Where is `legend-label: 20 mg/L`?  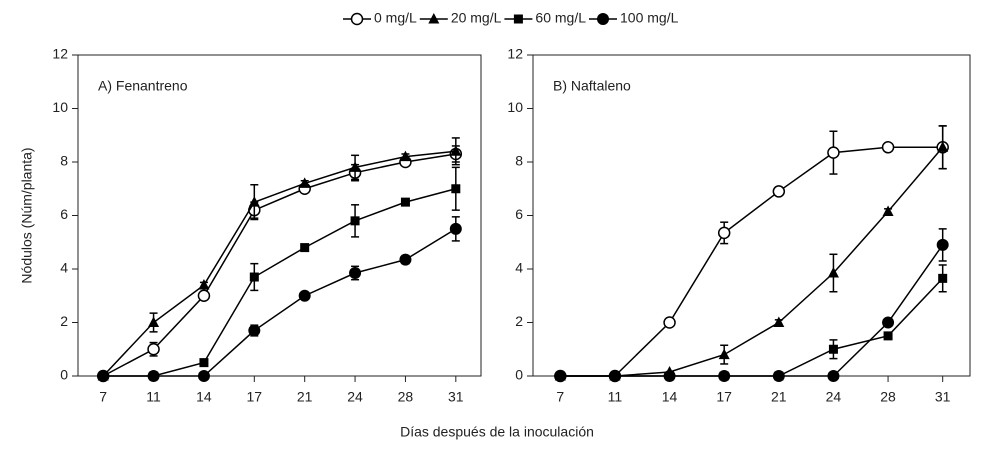
legend-label: 20 mg/L is located at coordinates (476, 18).